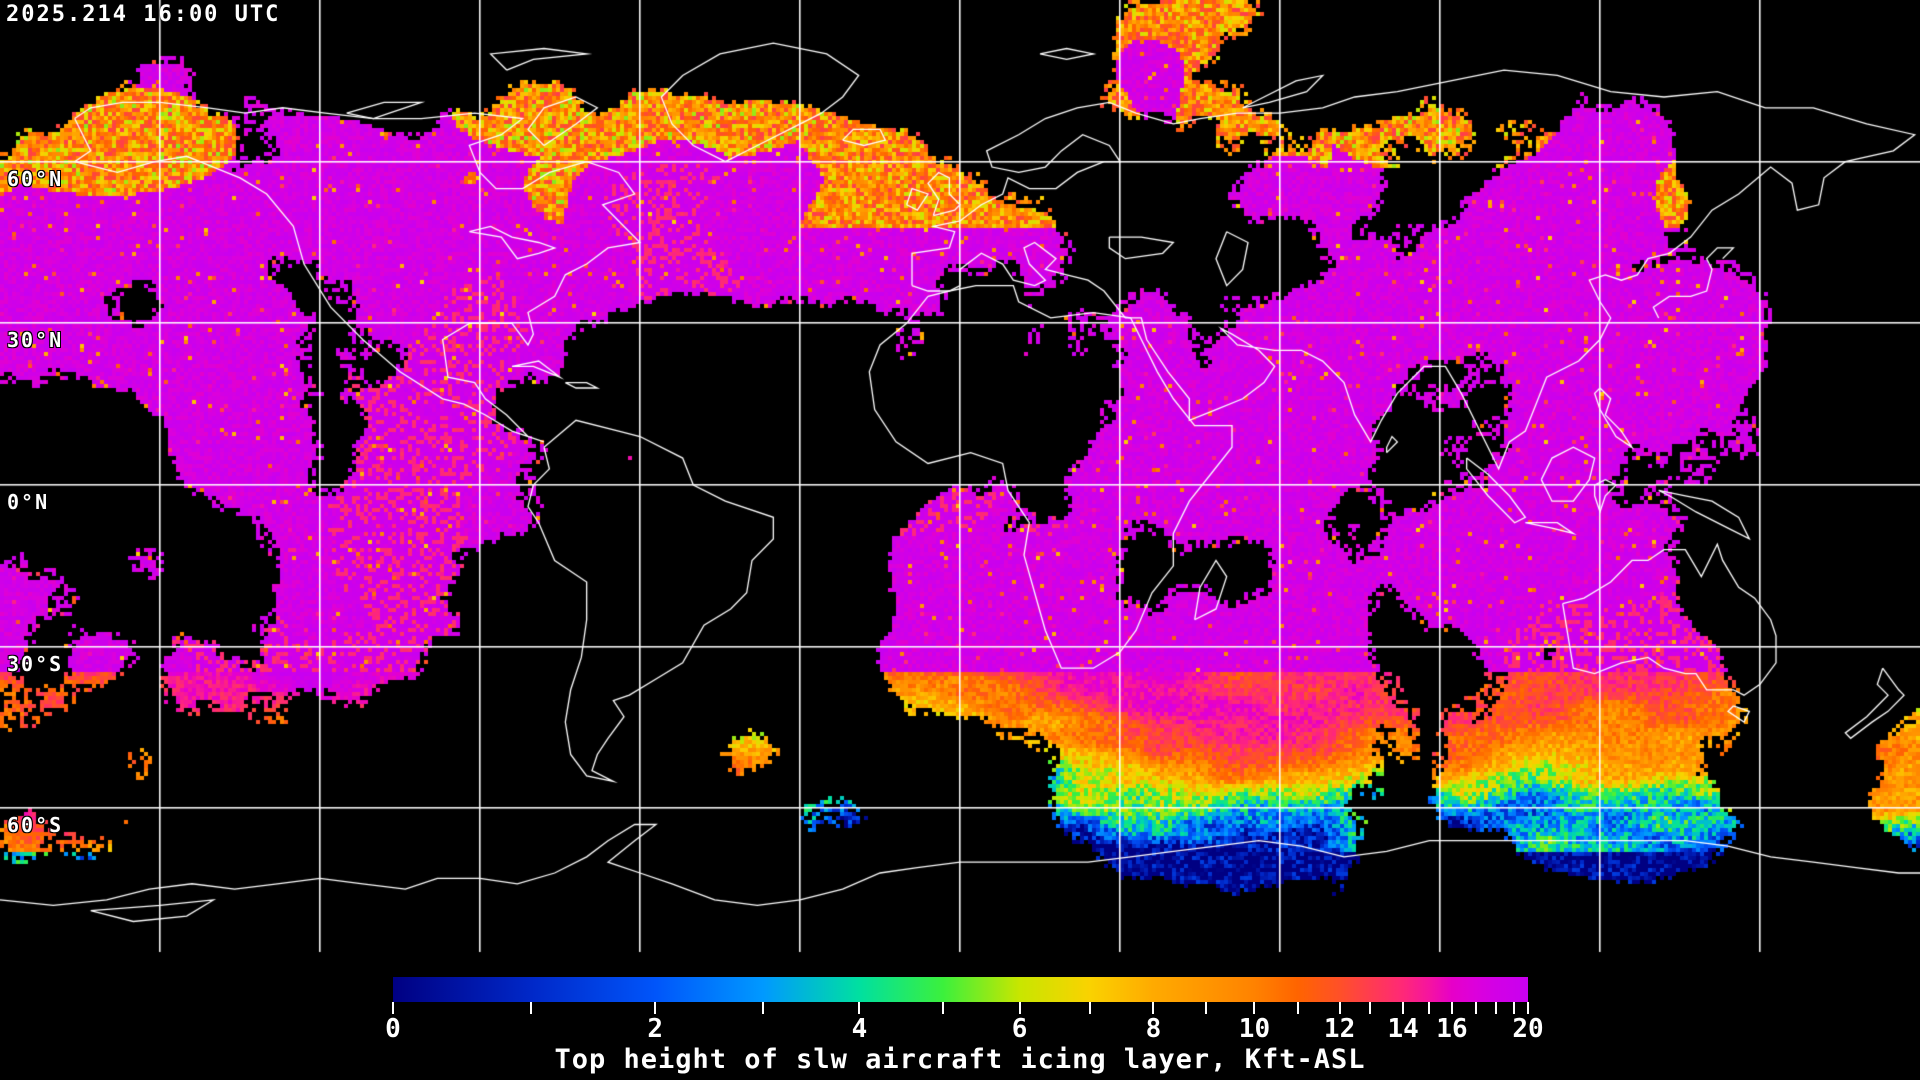 This screenshot has height=1080, width=1920. What do you see at coordinates (964, 1012) in the screenshot?
I see `colorbar: 0 2 4 6 8 10 12 14 16 20` at bounding box center [964, 1012].